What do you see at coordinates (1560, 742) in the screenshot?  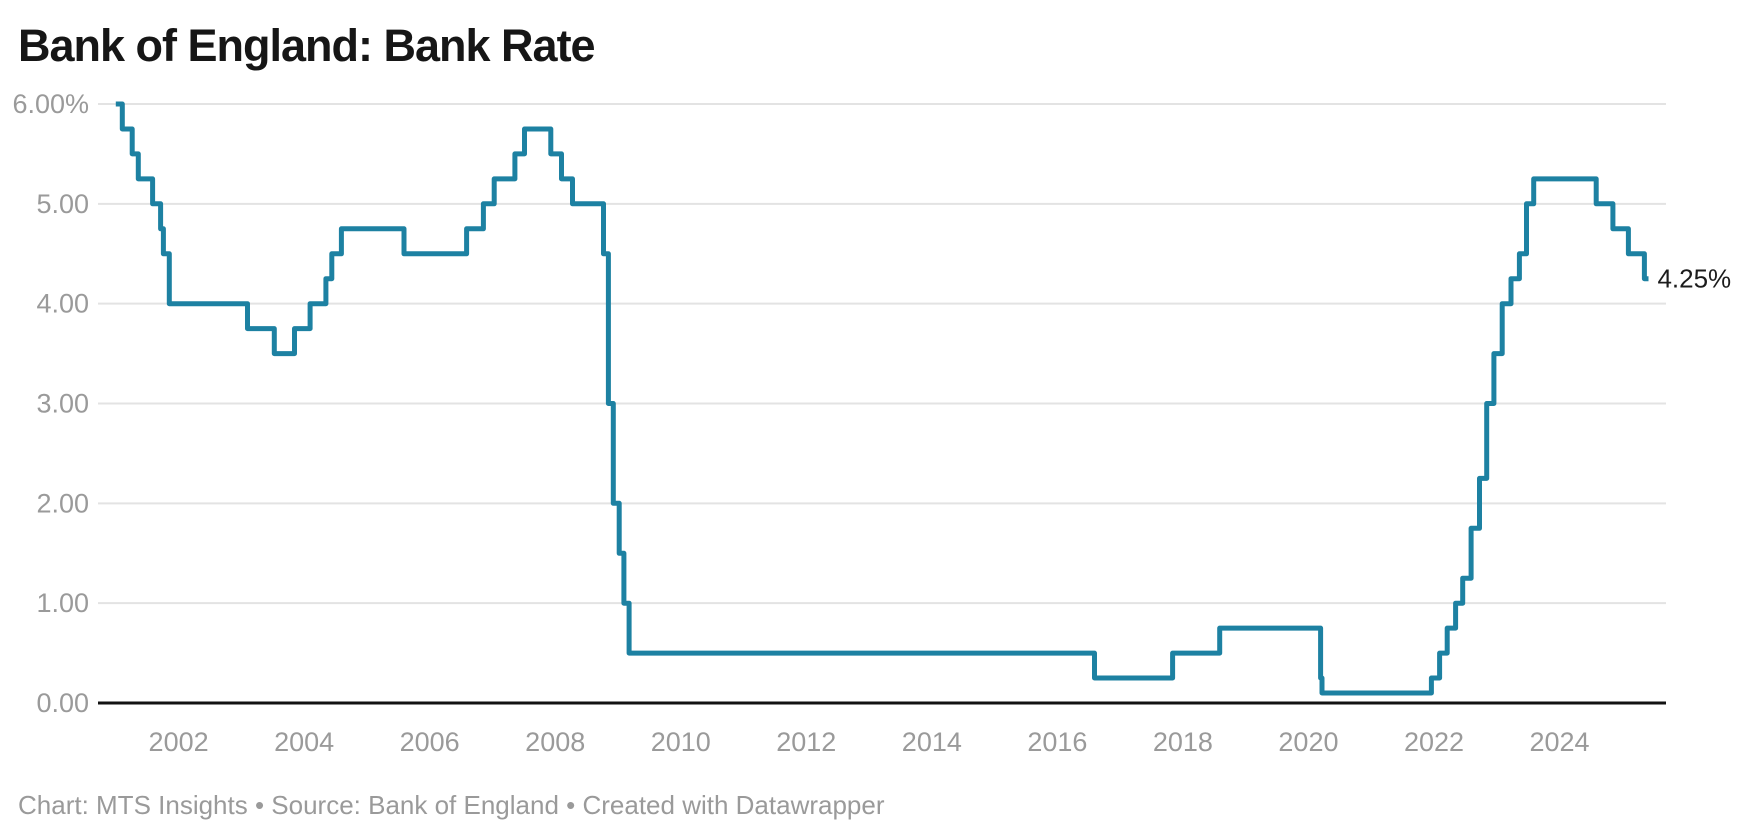 I see `x-axis-tick-label: 2024` at bounding box center [1560, 742].